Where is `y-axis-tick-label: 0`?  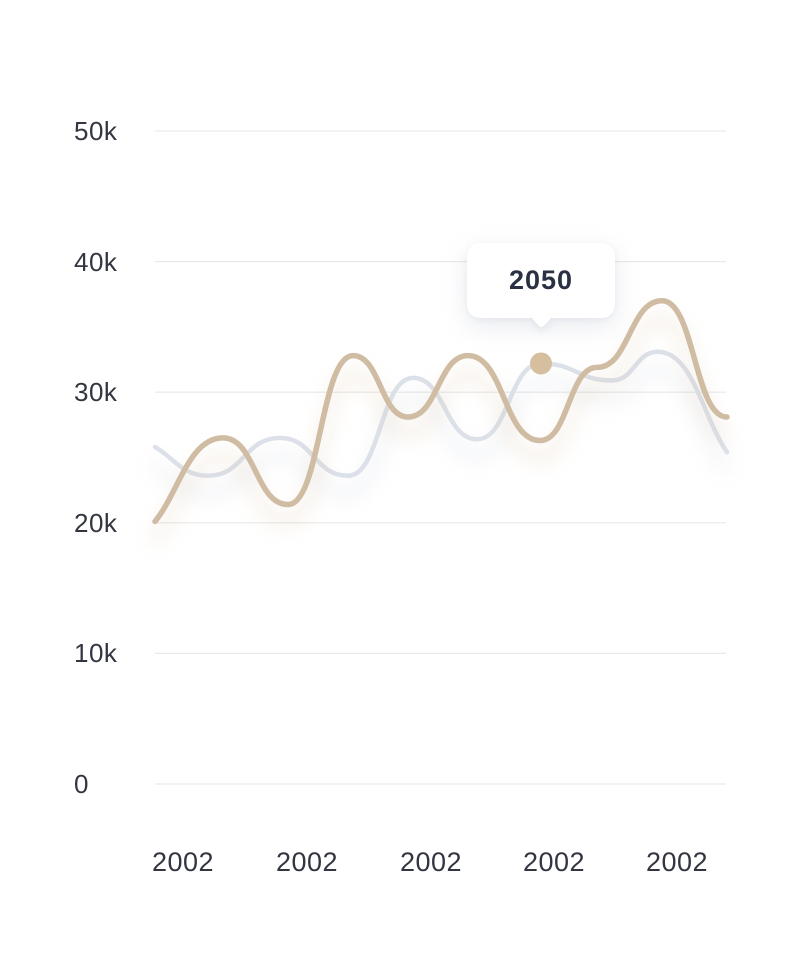
y-axis-tick-label: 0 is located at coordinates (81, 784).